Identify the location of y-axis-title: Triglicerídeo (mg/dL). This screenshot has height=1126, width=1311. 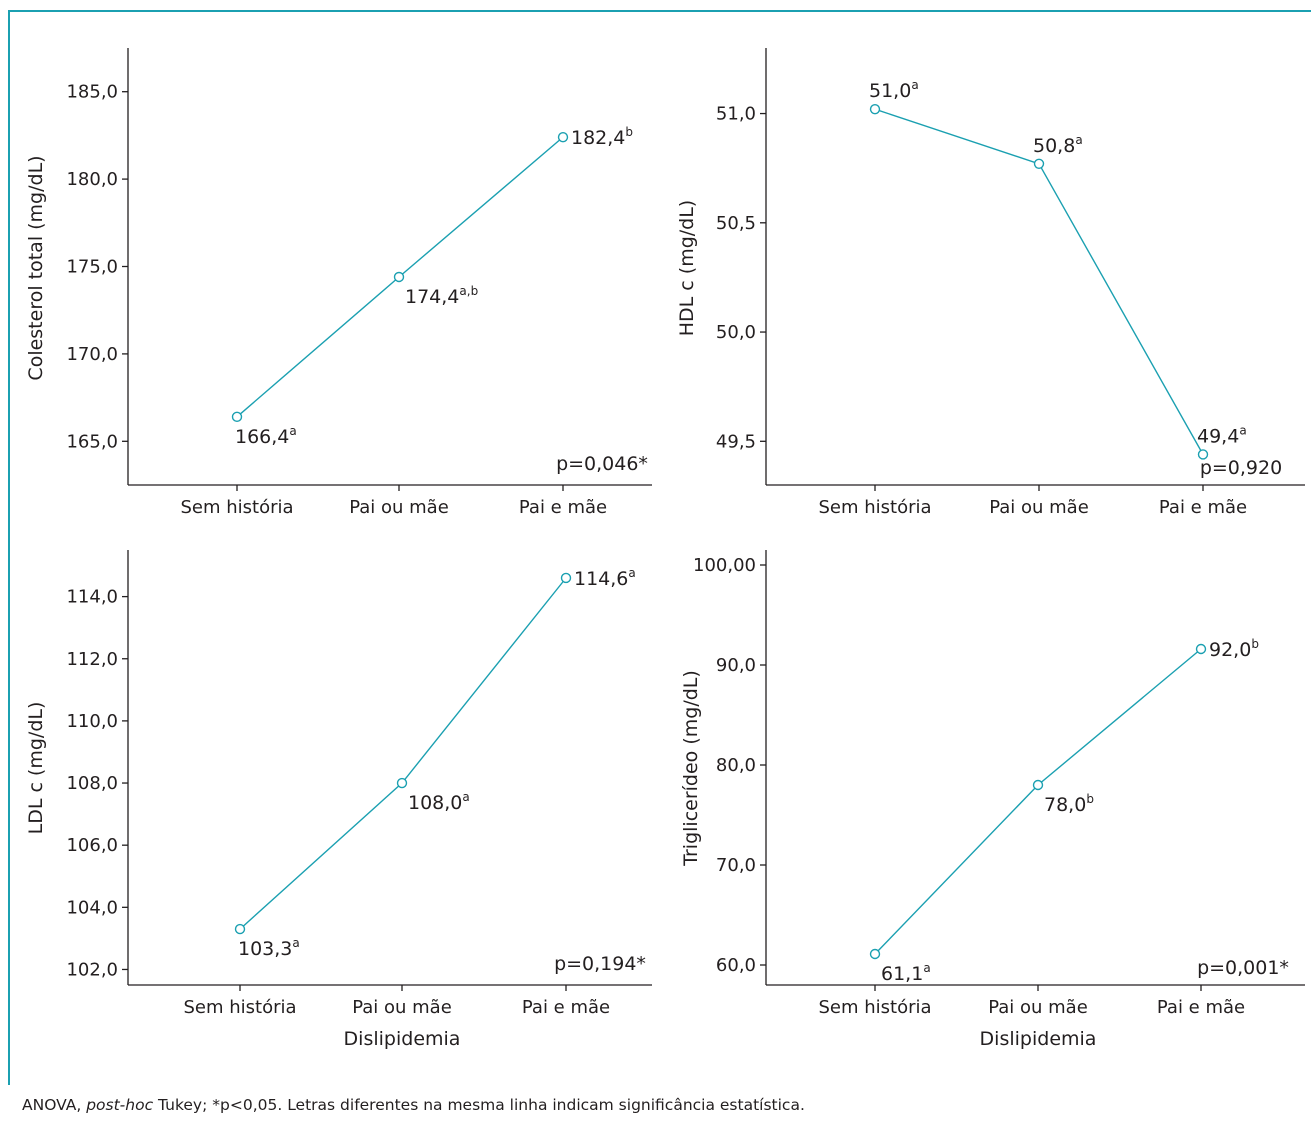
(691, 768).